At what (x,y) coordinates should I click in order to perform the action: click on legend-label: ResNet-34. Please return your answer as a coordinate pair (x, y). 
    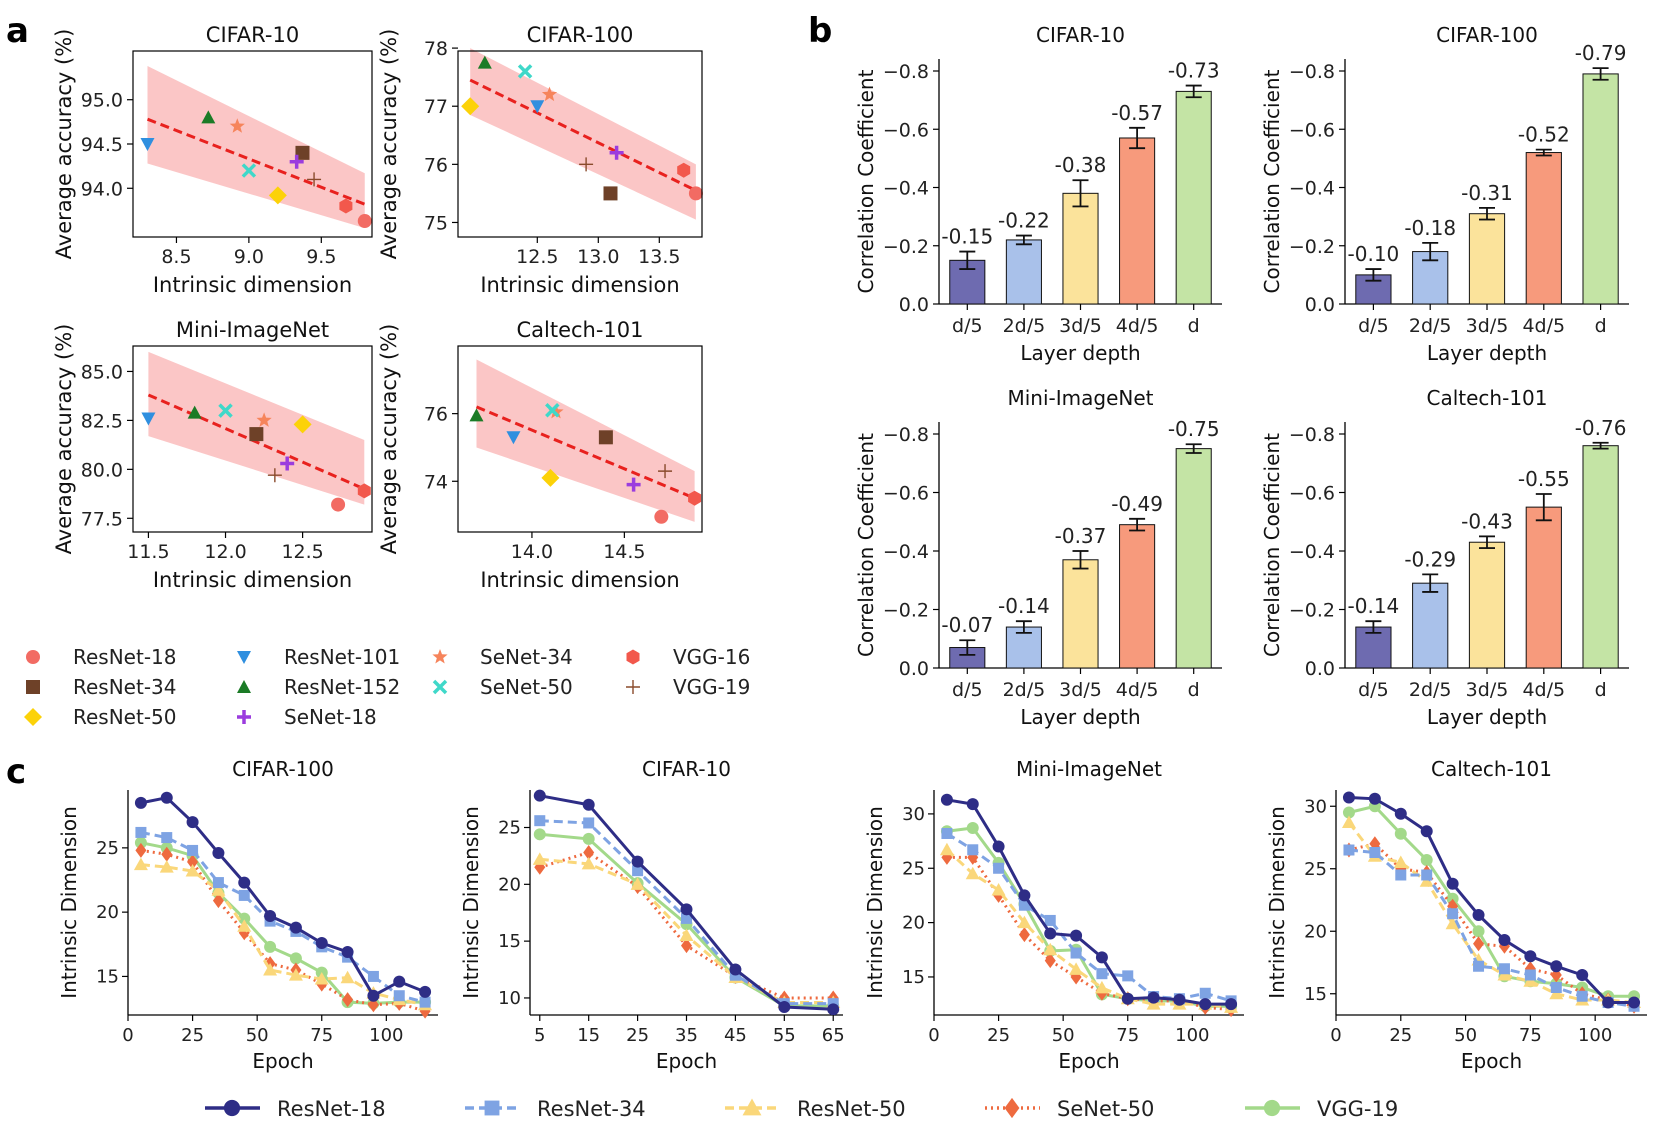
    Looking at the image, I should click on (125, 687).